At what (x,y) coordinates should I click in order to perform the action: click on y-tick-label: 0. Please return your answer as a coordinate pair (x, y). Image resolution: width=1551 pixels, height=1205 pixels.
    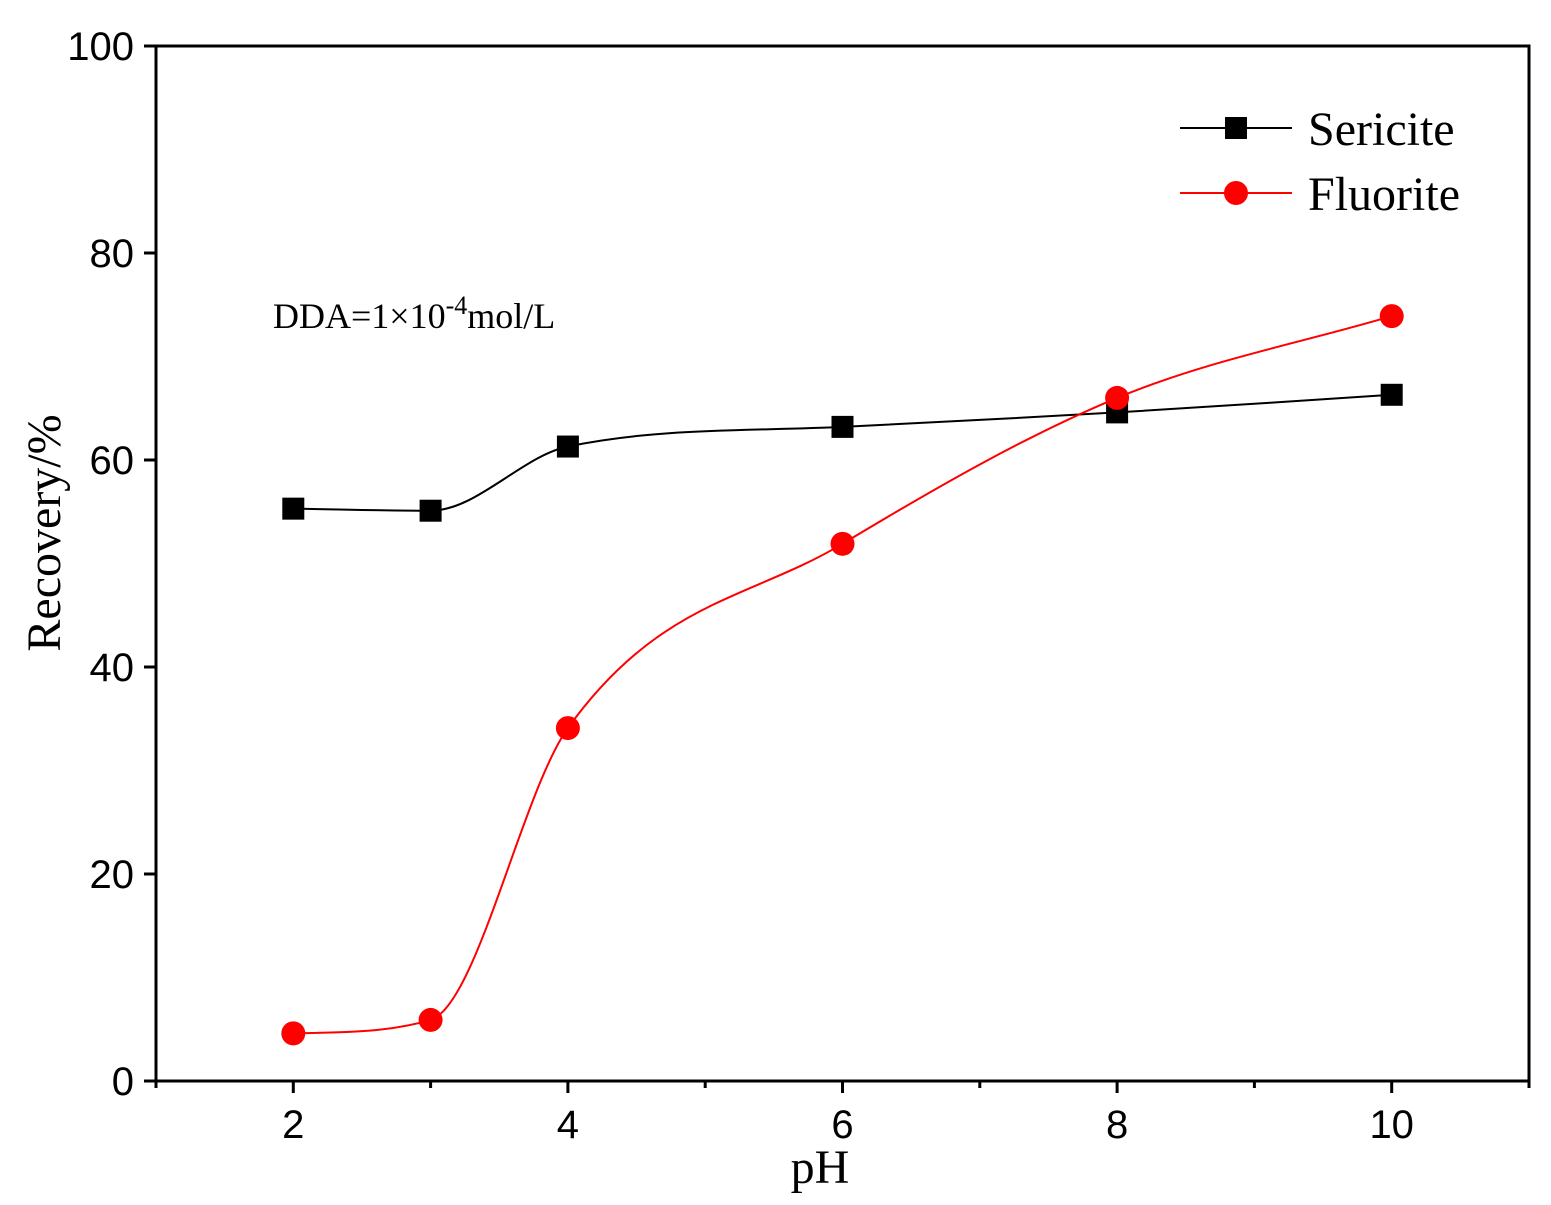
    Looking at the image, I should click on (123, 1082).